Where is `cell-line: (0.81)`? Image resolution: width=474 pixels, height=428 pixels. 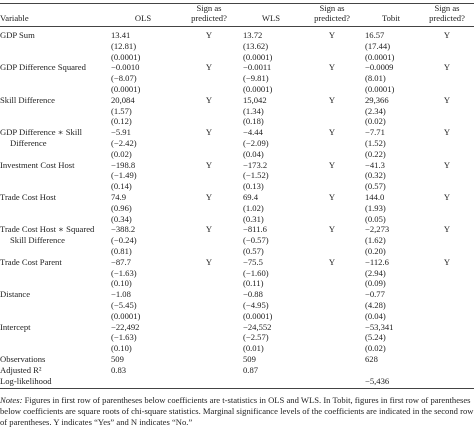 cell-line: (0.81) is located at coordinates (121, 250).